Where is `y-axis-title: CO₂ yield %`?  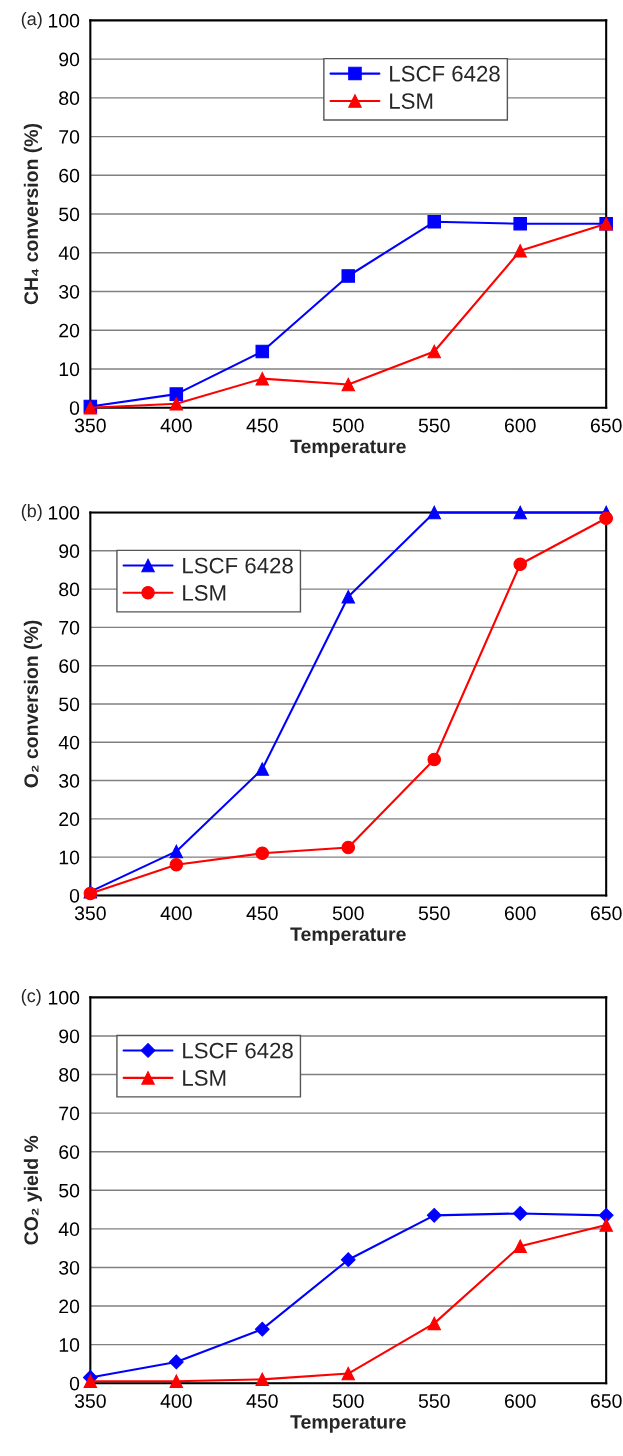
y-axis-title: CO₂ yield % is located at coordinates (32, 1190).